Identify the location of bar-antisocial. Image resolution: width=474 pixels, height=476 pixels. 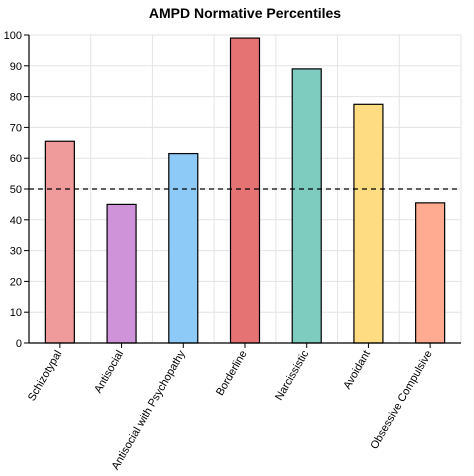
(121, 273).